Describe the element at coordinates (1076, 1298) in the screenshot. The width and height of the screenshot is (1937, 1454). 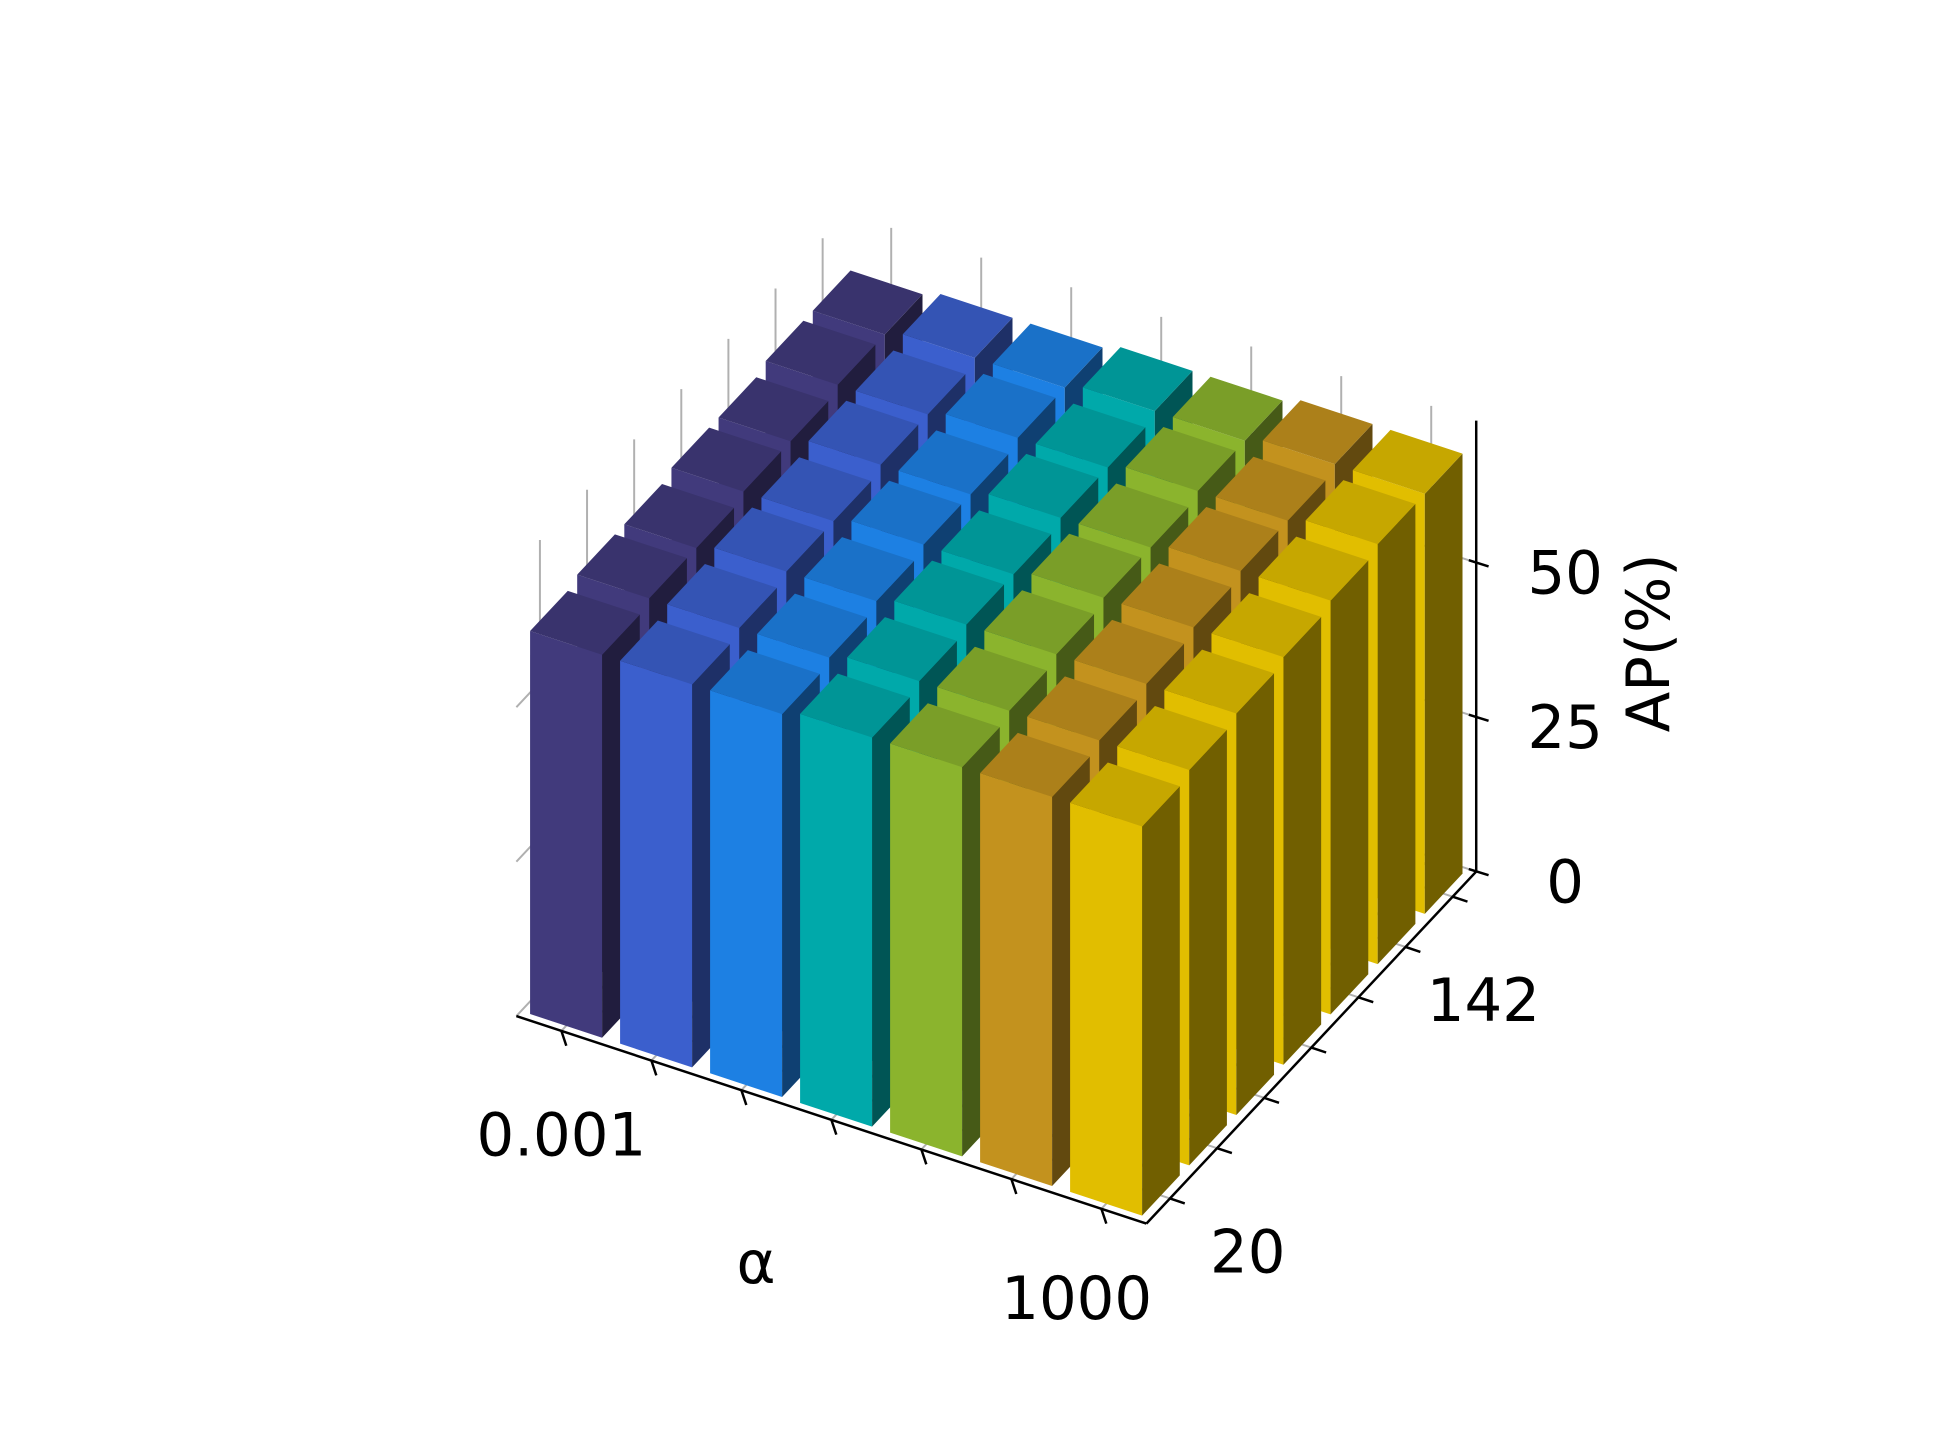
I see `x-tick-label: 1000` at that location.